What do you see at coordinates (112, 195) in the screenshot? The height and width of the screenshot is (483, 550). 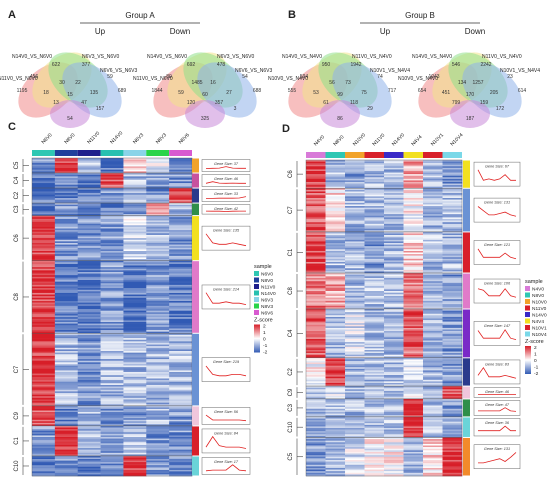 I see `heatmap-cluster-C2` at bounding box center [112, 195].